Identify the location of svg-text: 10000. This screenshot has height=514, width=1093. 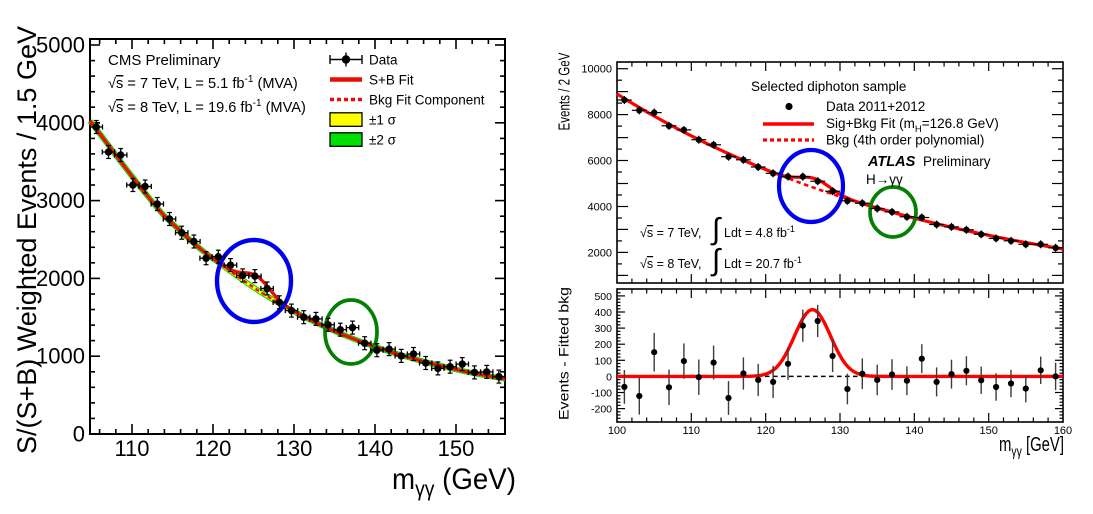
(596, 70).